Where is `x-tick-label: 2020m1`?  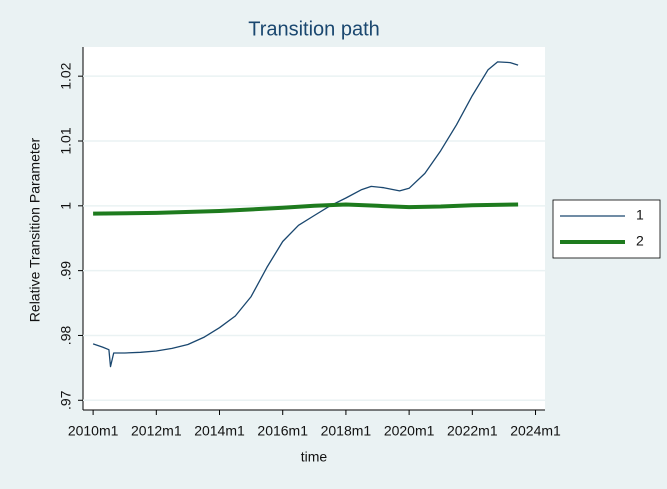 x-tick-label: 2020m1 is located at coordinates (409, 431).